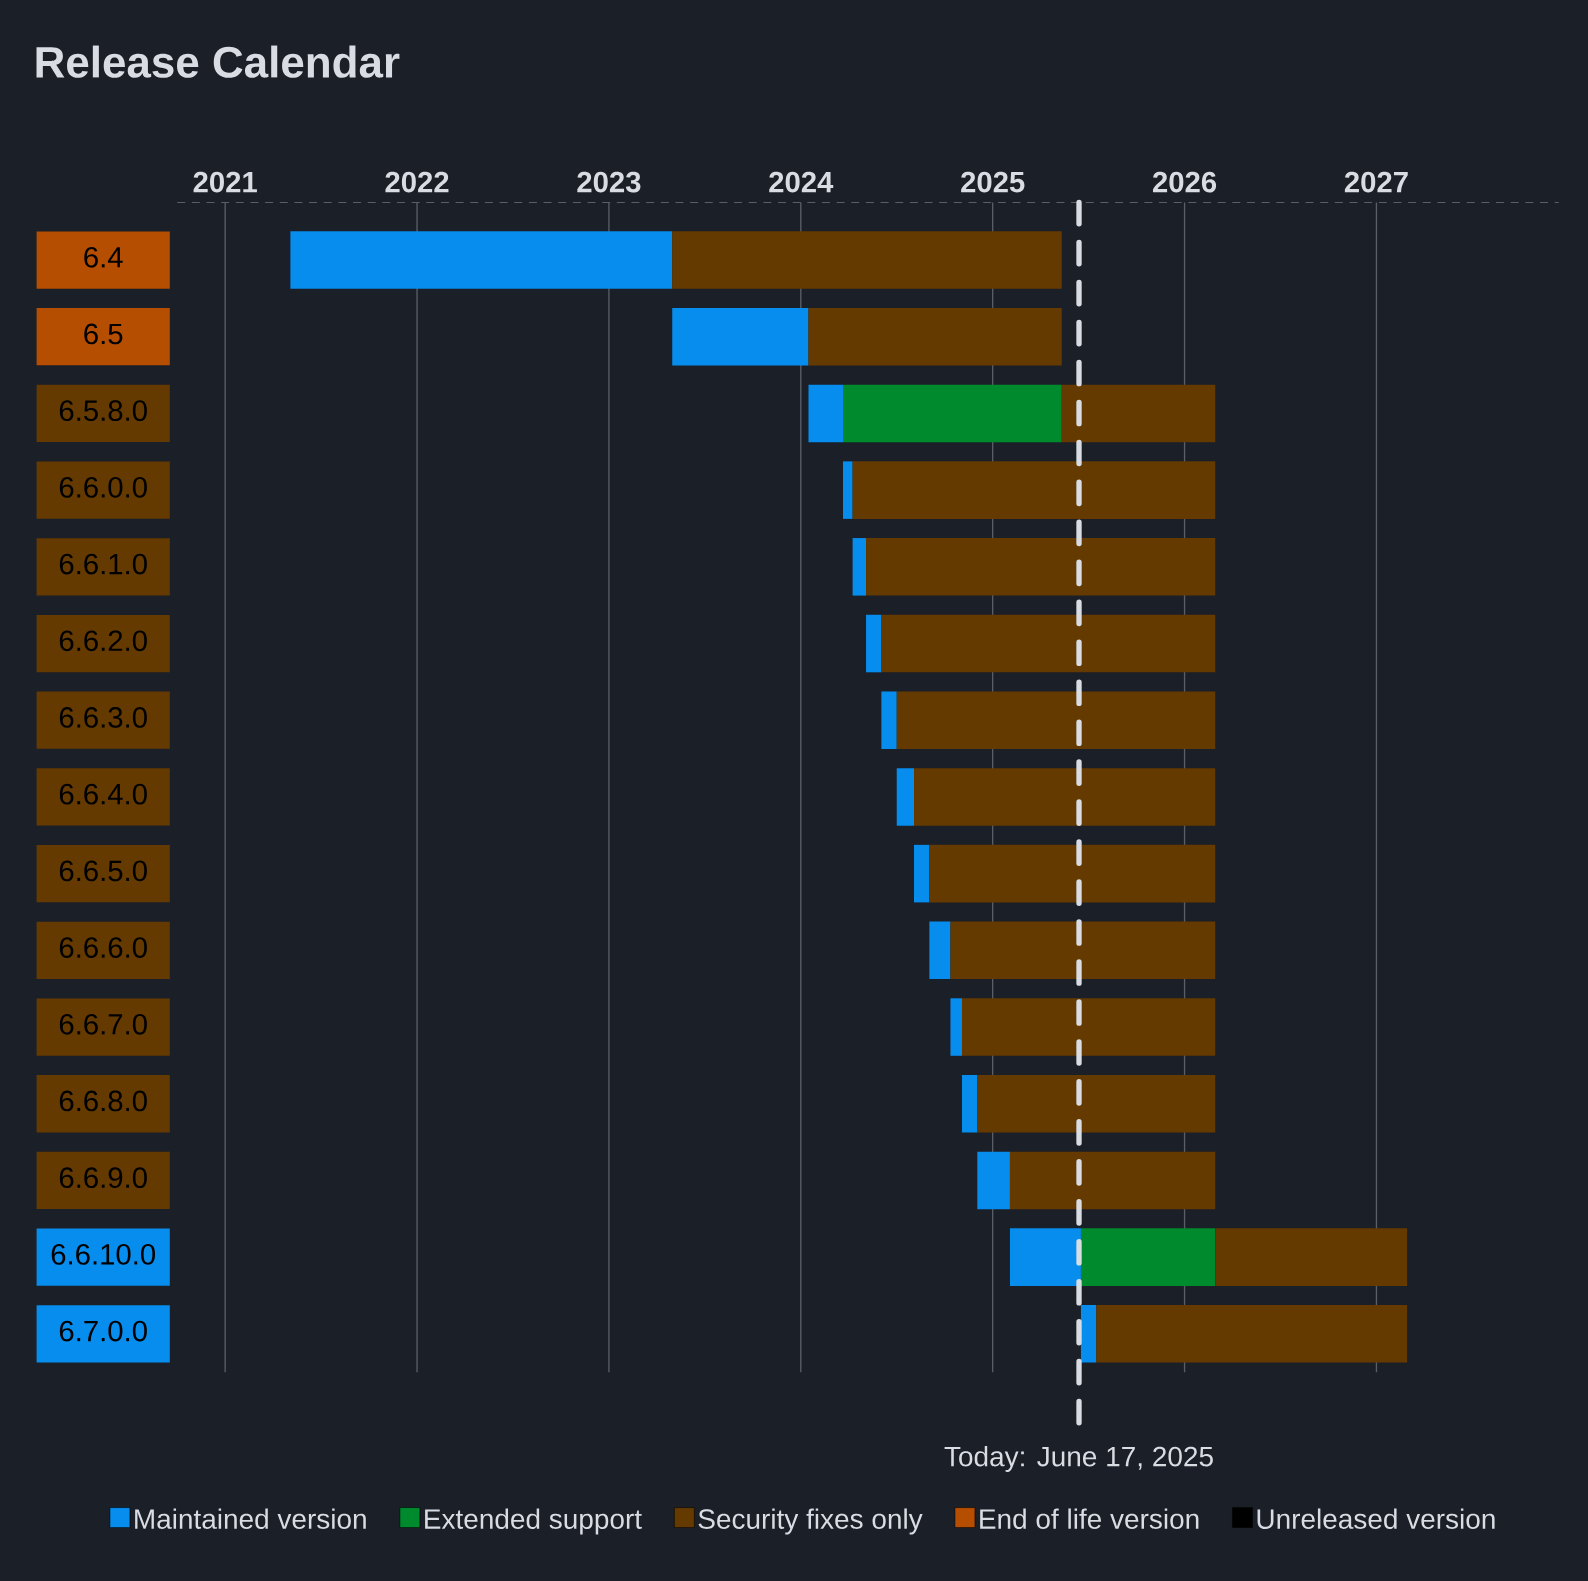 This screenshot has width=1588, height=1581. I want to click on legend-label: Unreleased version, so click(1376, 1518).